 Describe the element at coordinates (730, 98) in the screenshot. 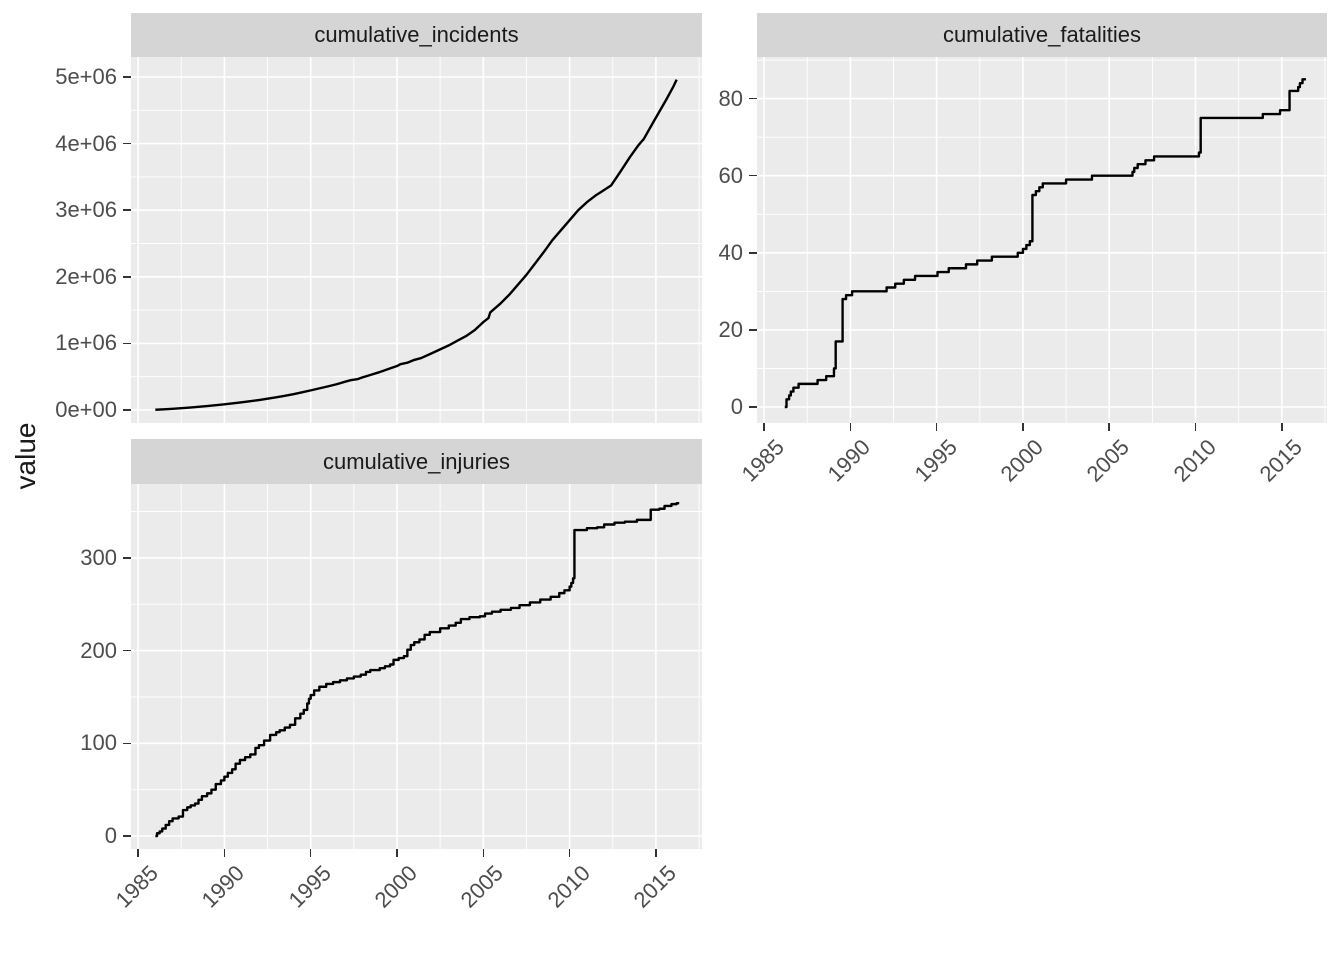

I see `y-tick-label: 80` at that location.